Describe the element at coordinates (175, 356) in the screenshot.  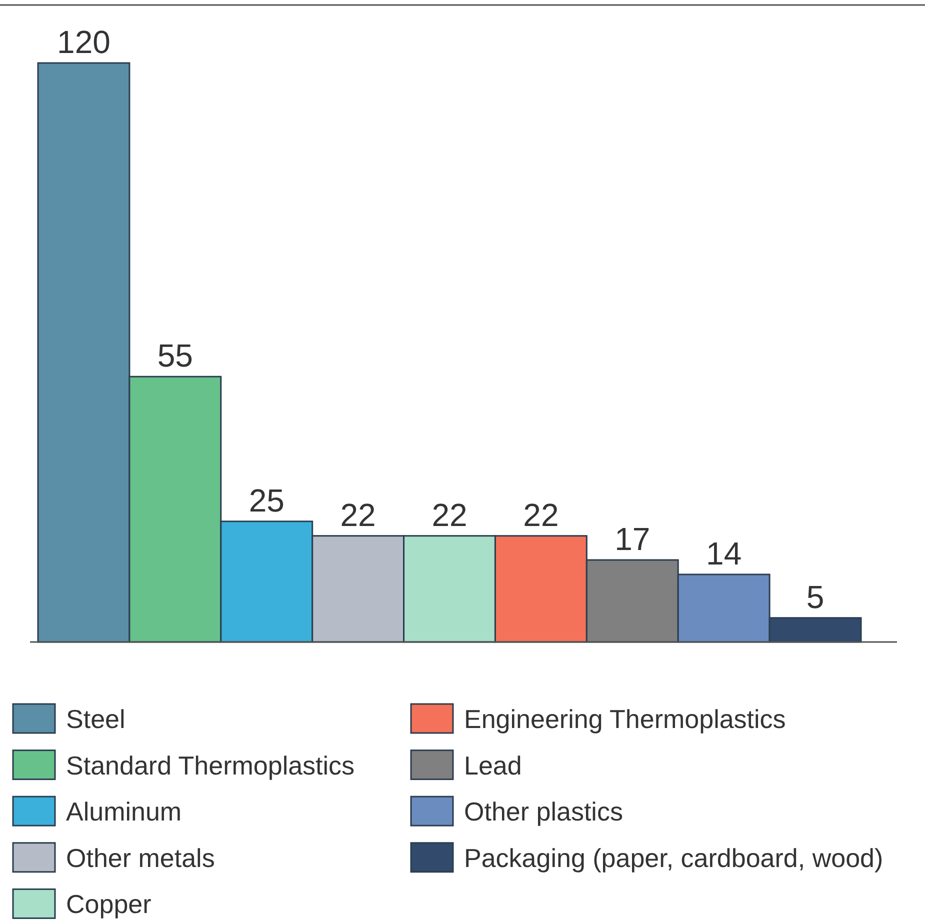
I see `data-label: 55` at that location.